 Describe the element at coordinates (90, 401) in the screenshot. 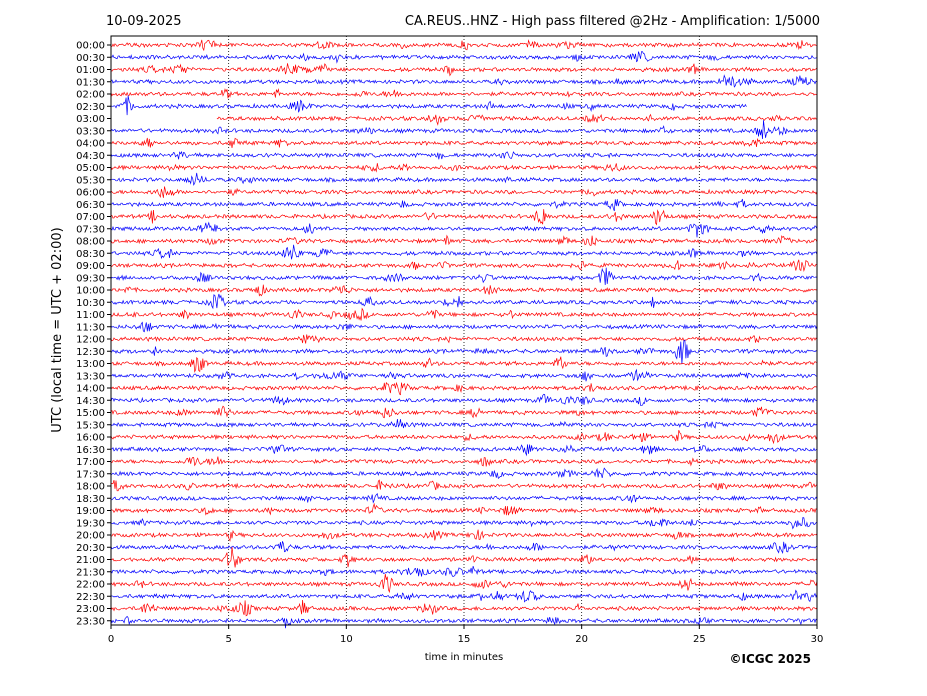

I see `y-tick-label: 14:30` at that location.